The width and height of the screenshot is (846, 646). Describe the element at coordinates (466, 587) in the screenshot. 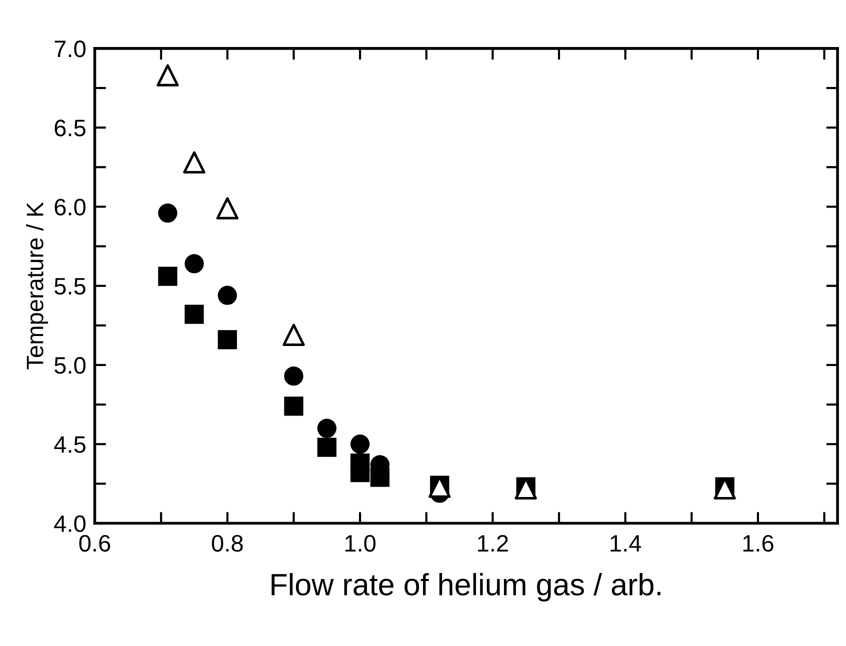

I see `x-axis-title: Flow rate of helium gas / arb.` at that location.